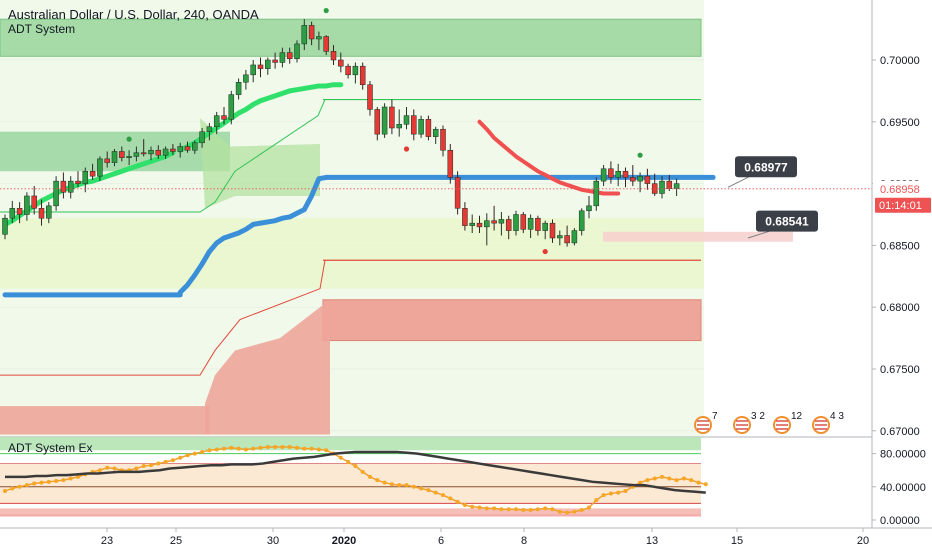 Image resolution: width=932 pixels, height=550 pixels. I want to click on last-price-label: 0.68958, so click(900, 190).